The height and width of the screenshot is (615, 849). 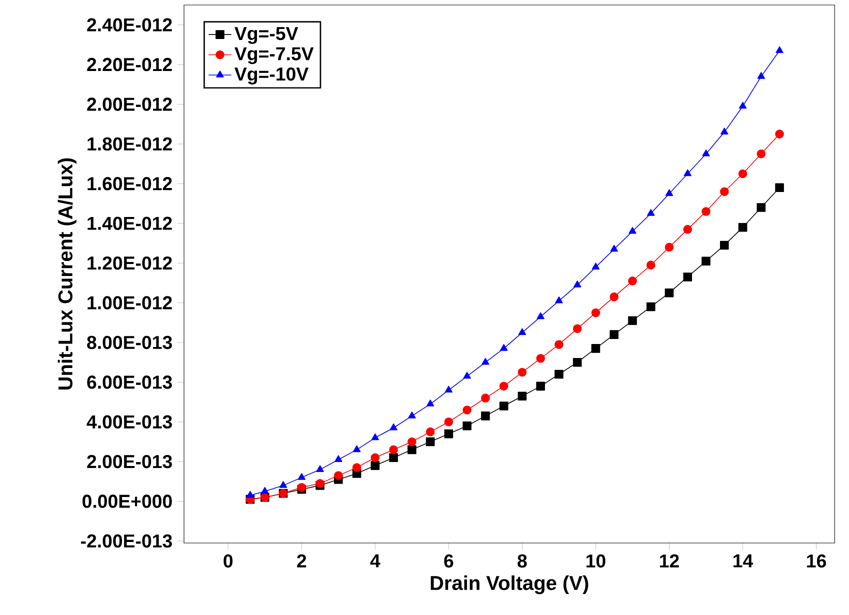 What do you see at coordinates (127, 501) in the screenshot?
I see `y-tick-label: 0.00E+000` at bounding box center [127, 501].